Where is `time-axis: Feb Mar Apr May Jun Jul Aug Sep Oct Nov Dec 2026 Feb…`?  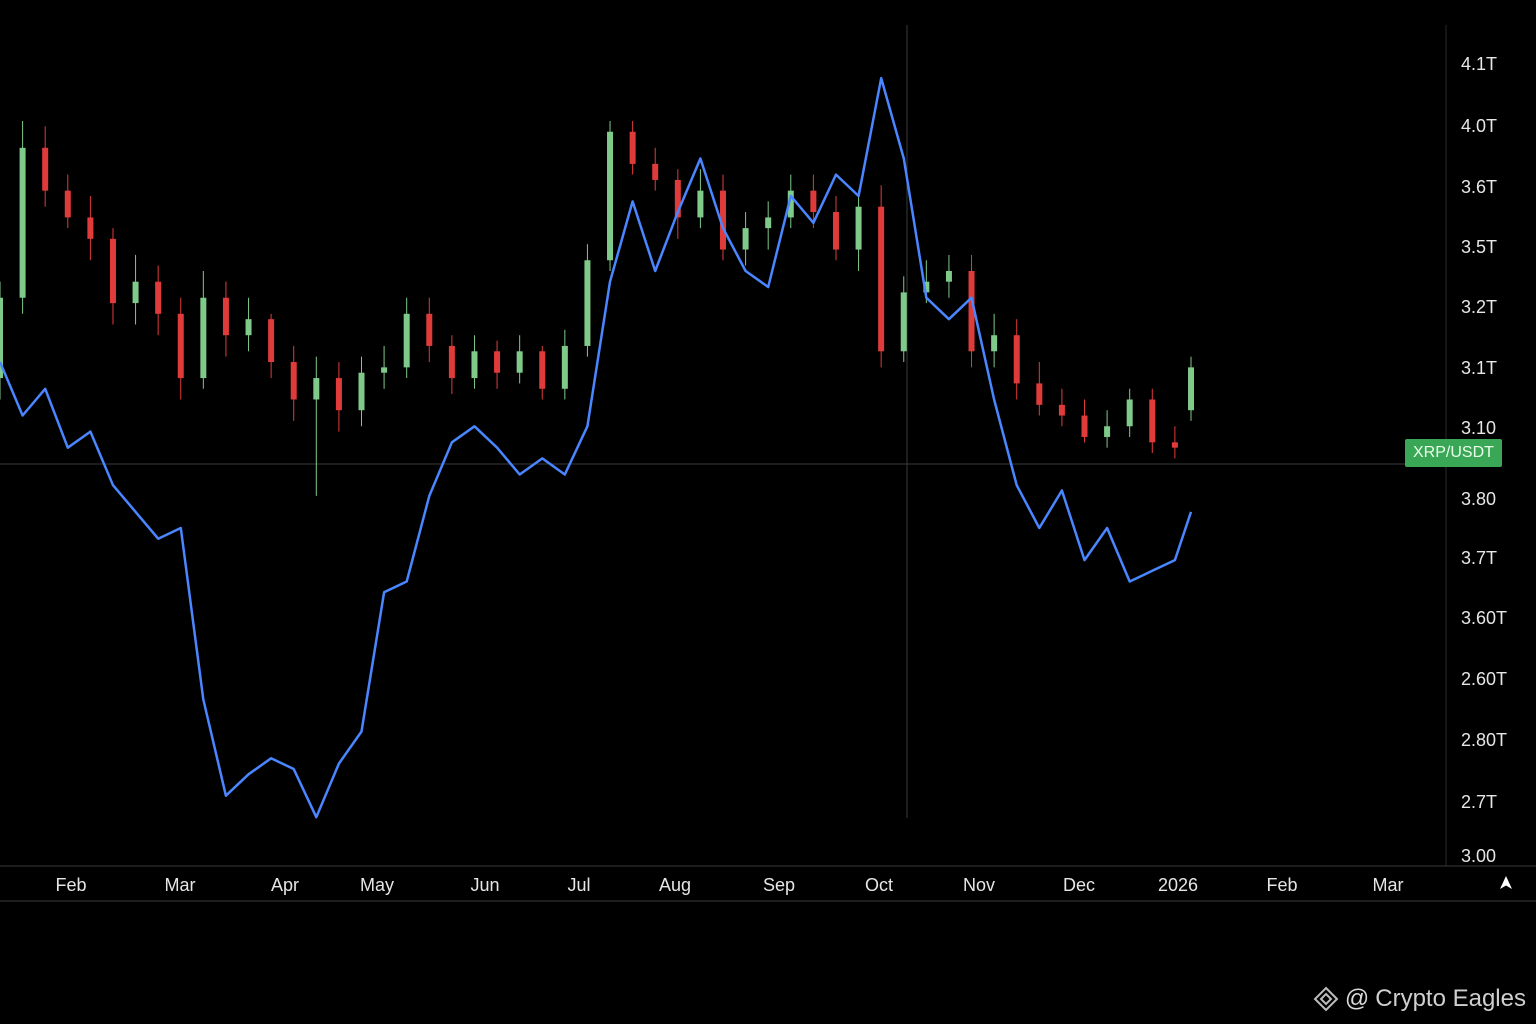 time-axis: Feb Mar Apr May Jun Jul Aug Sep Oct Nov Dec 2026 Feb… is located at coordinates (729, 885).